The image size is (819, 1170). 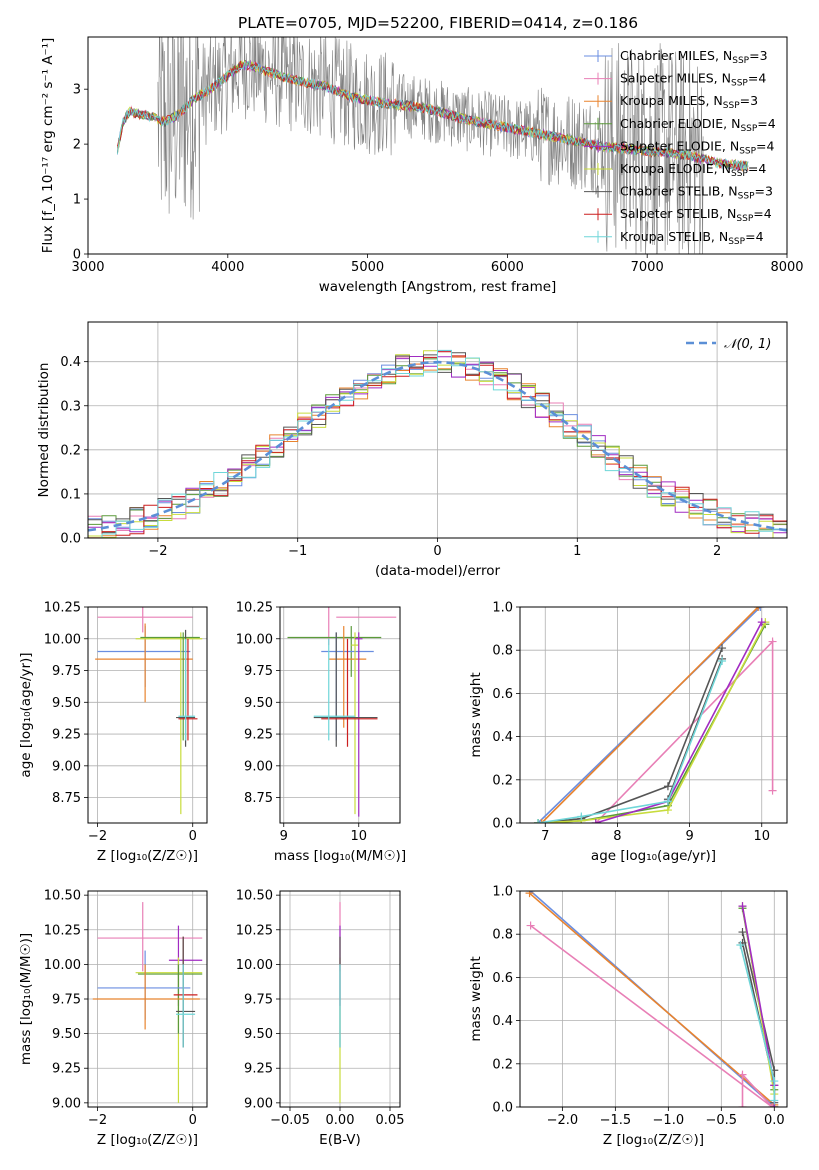 I want to click on y-tick-label: 1, so click(x=77, y=200).